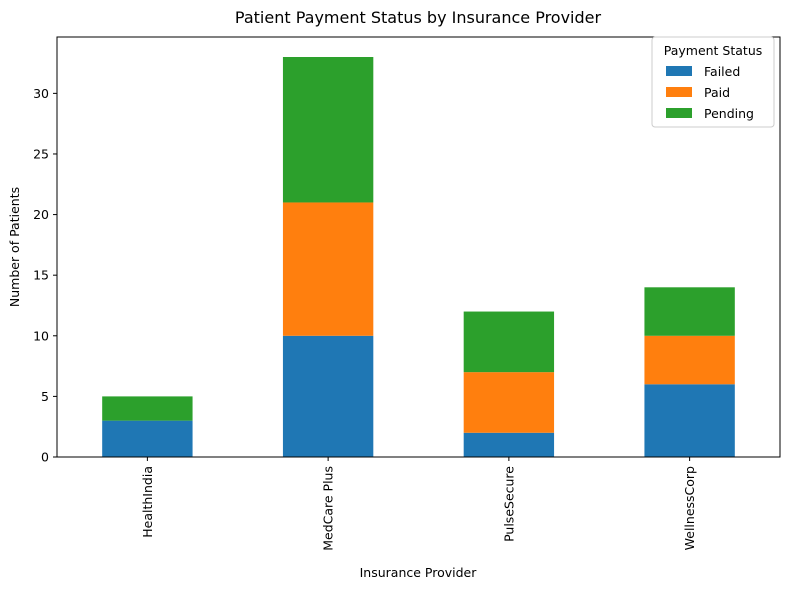 The height and width of the screenshot is (590, 790). What do you see at coordinates (41, 214) in the screenshot?
I see `y-tick-label: 20` at bounding box center [41, 214].